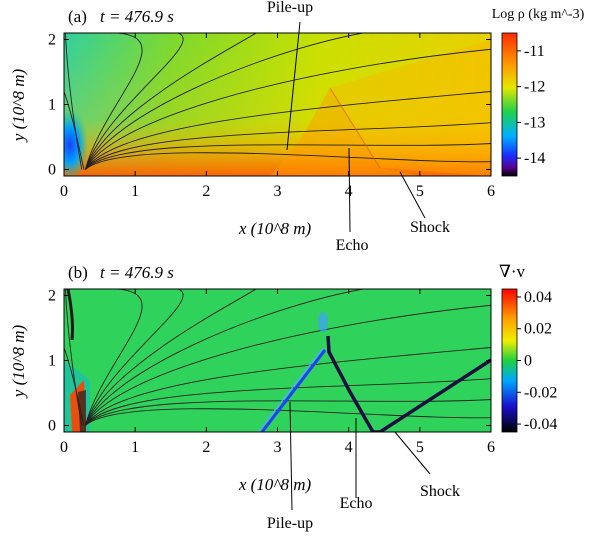 The image size is (600, 537). What do you see at coordinates (509, 360) in the screenshot?
I see `panel-b-colorbar` at bounding box center [509, 360].